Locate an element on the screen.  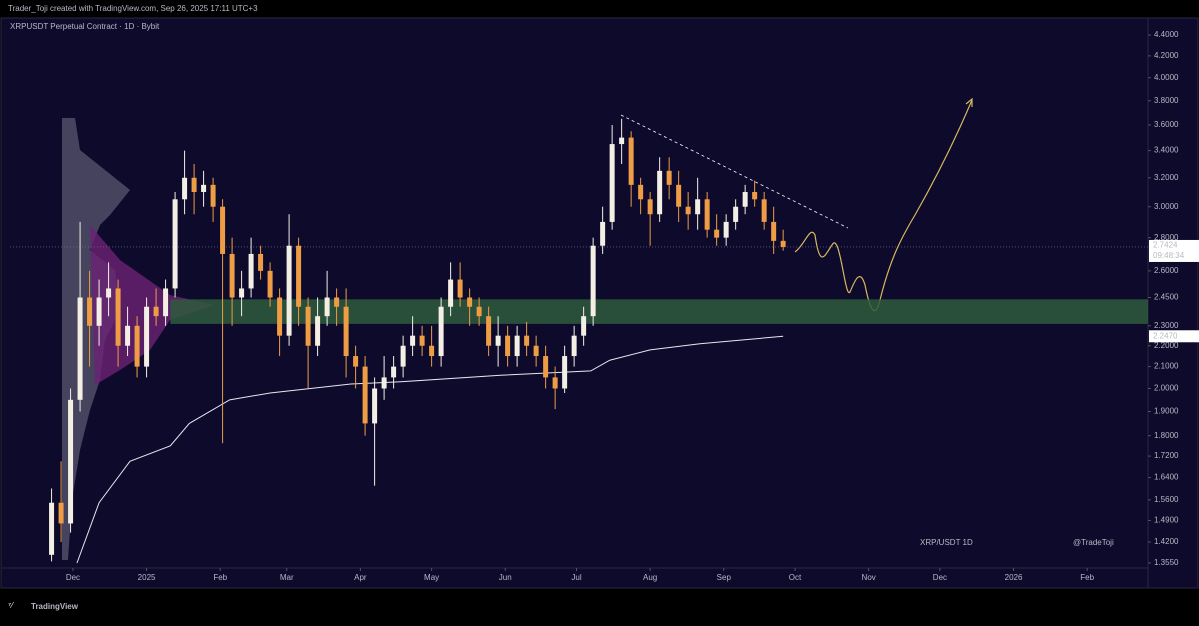
support-zone is located at coordinates (659, 311).